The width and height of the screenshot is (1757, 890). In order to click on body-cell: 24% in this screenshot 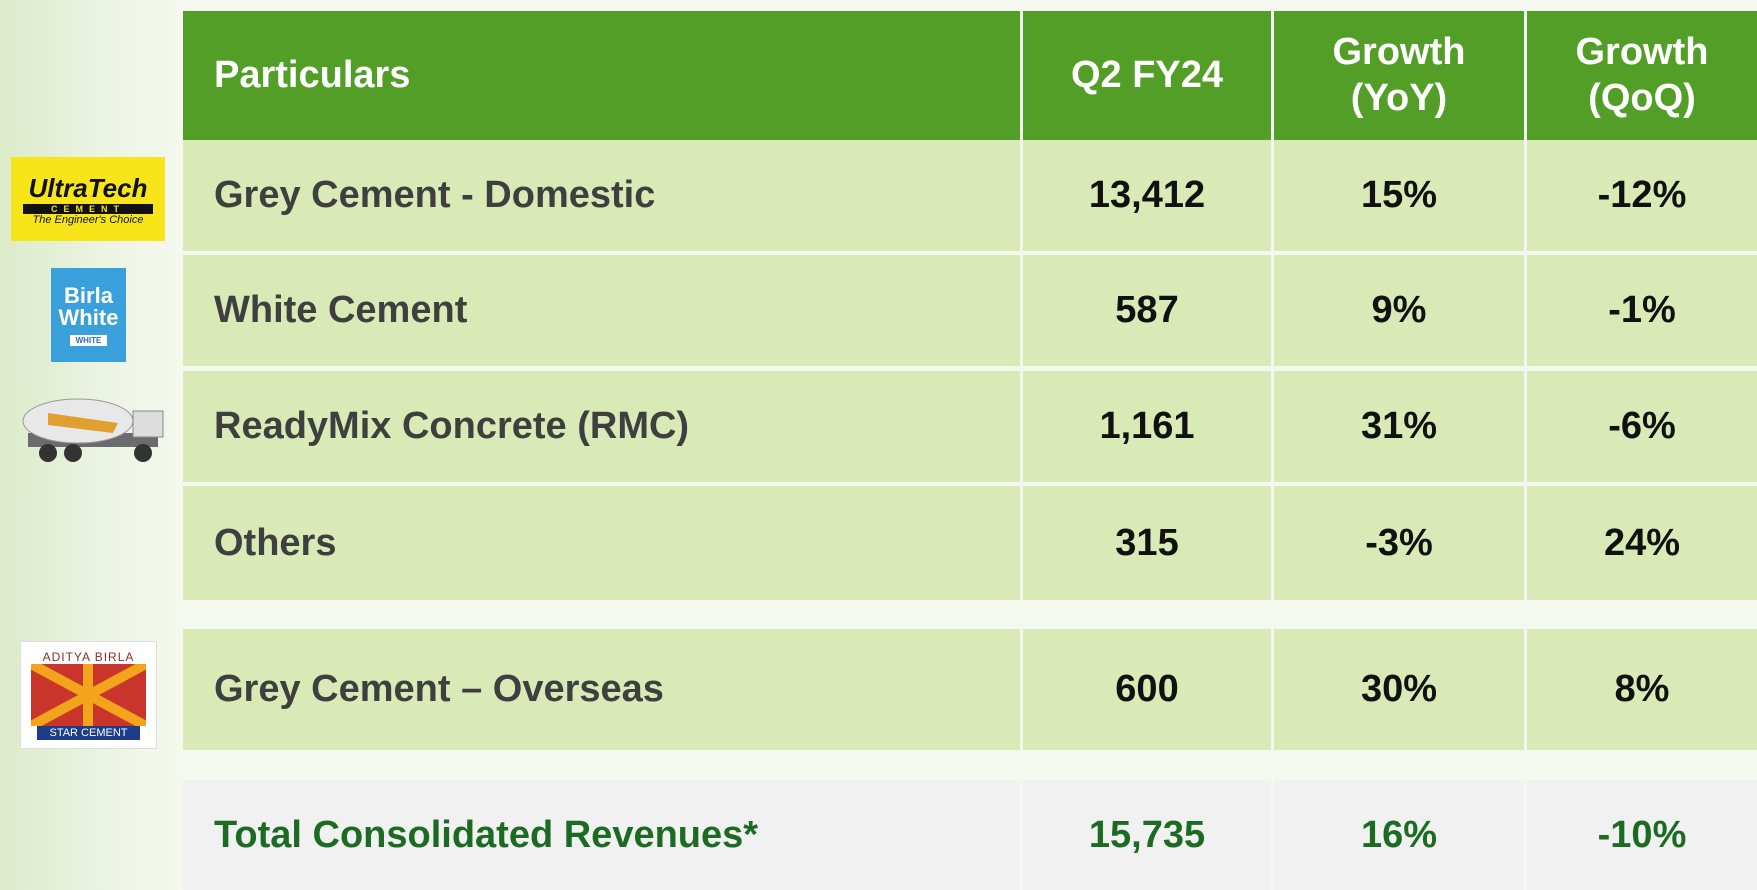, I will do `click(1642, 543)`.